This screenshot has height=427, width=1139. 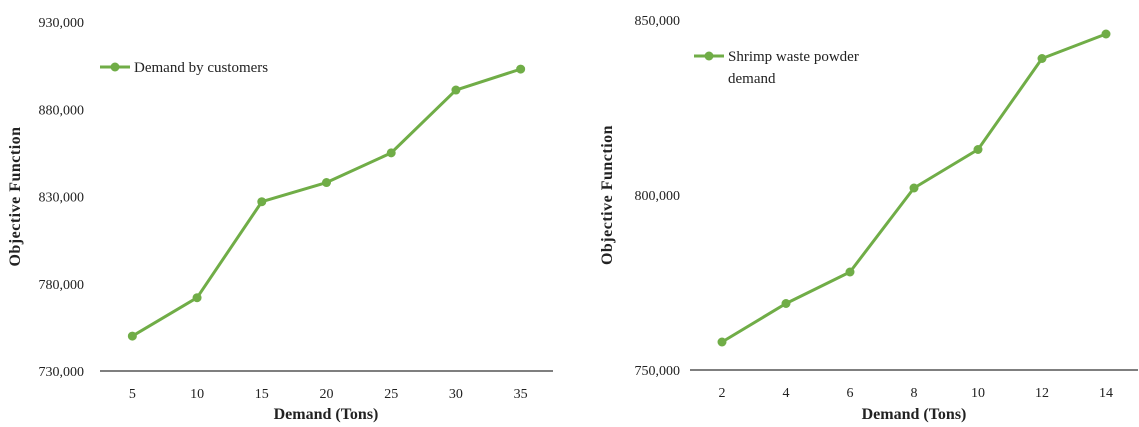 I want to click on x-tick-label: 30, so click(x=456, y=394).